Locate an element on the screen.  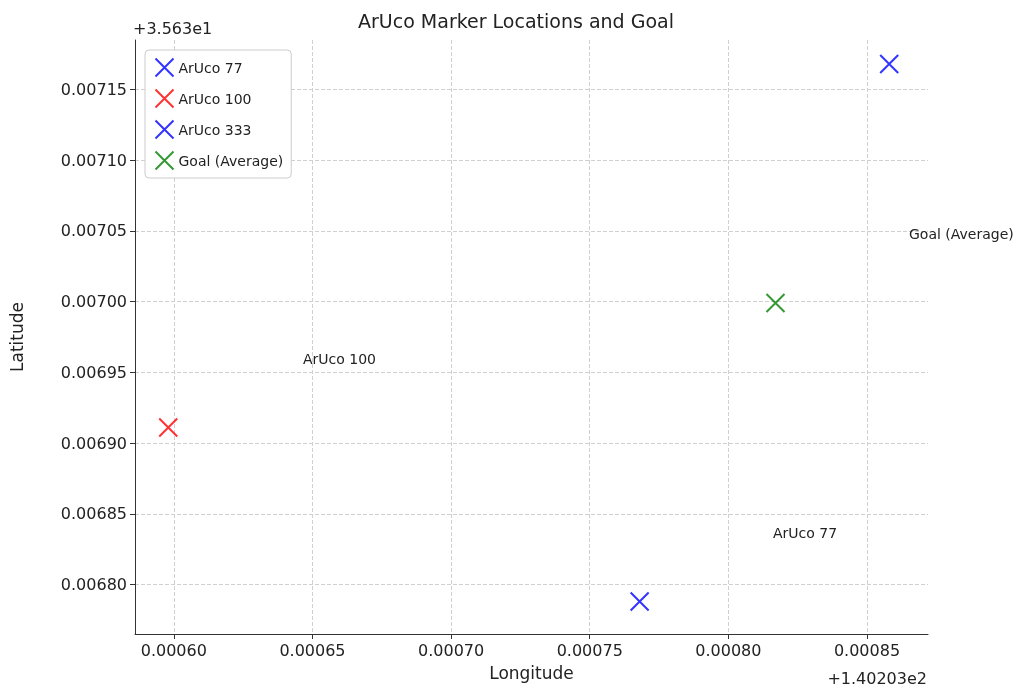
y-tick-label: 0.00700 is located at coordinates (93, 302).